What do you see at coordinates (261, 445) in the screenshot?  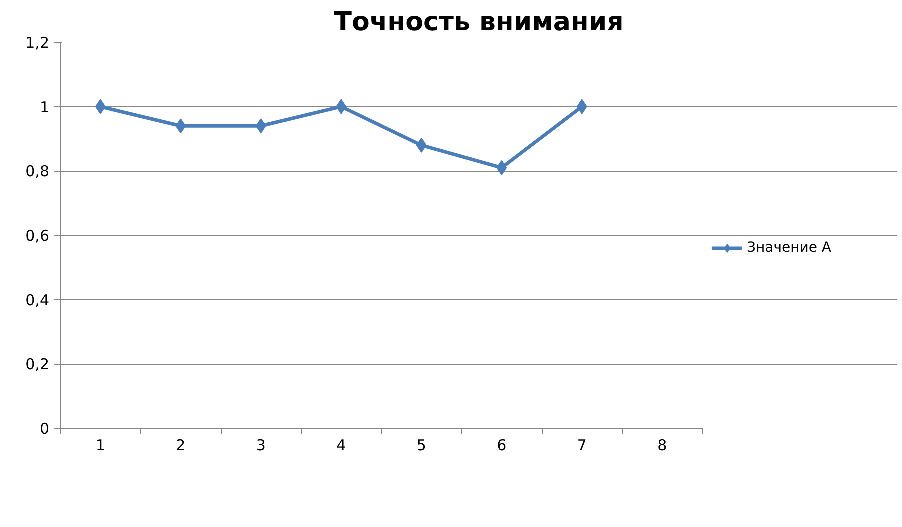 I see `x-tick-label: 3` at bounding box center [261, 445].